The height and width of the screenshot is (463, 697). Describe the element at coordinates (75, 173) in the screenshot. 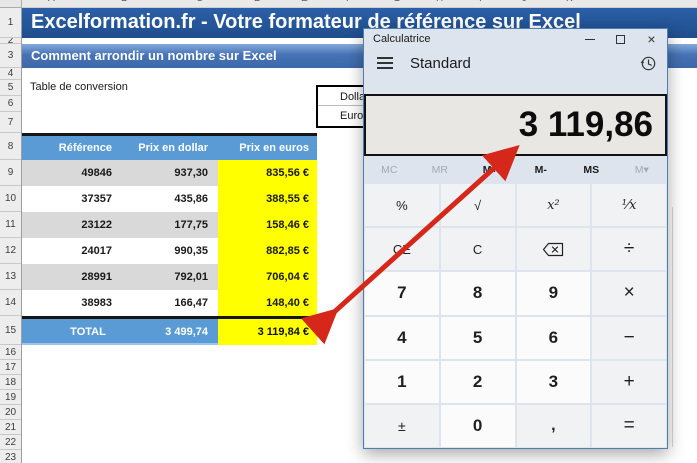

I see `cell-reference: 49846` at that location.